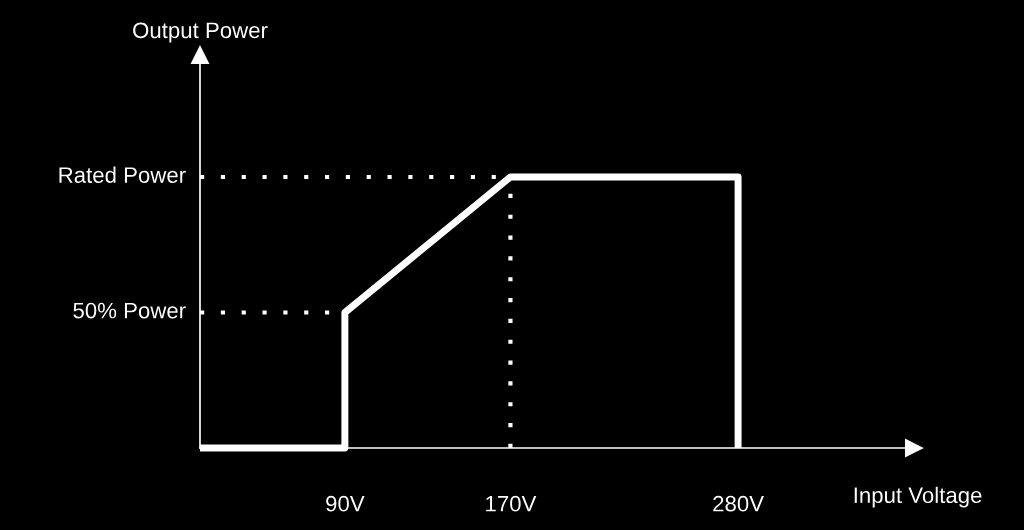  Describe the element at coordinates (200, 32) in the screenshot. I see `text: Output Power` at that location.